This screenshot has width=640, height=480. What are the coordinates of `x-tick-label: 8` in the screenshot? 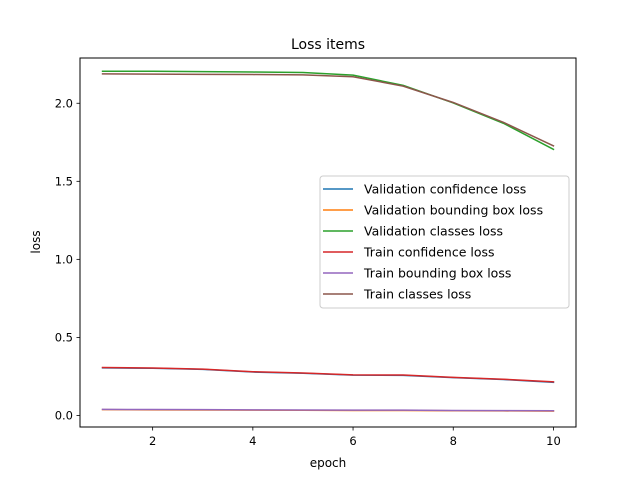 It's located at (453, 441).